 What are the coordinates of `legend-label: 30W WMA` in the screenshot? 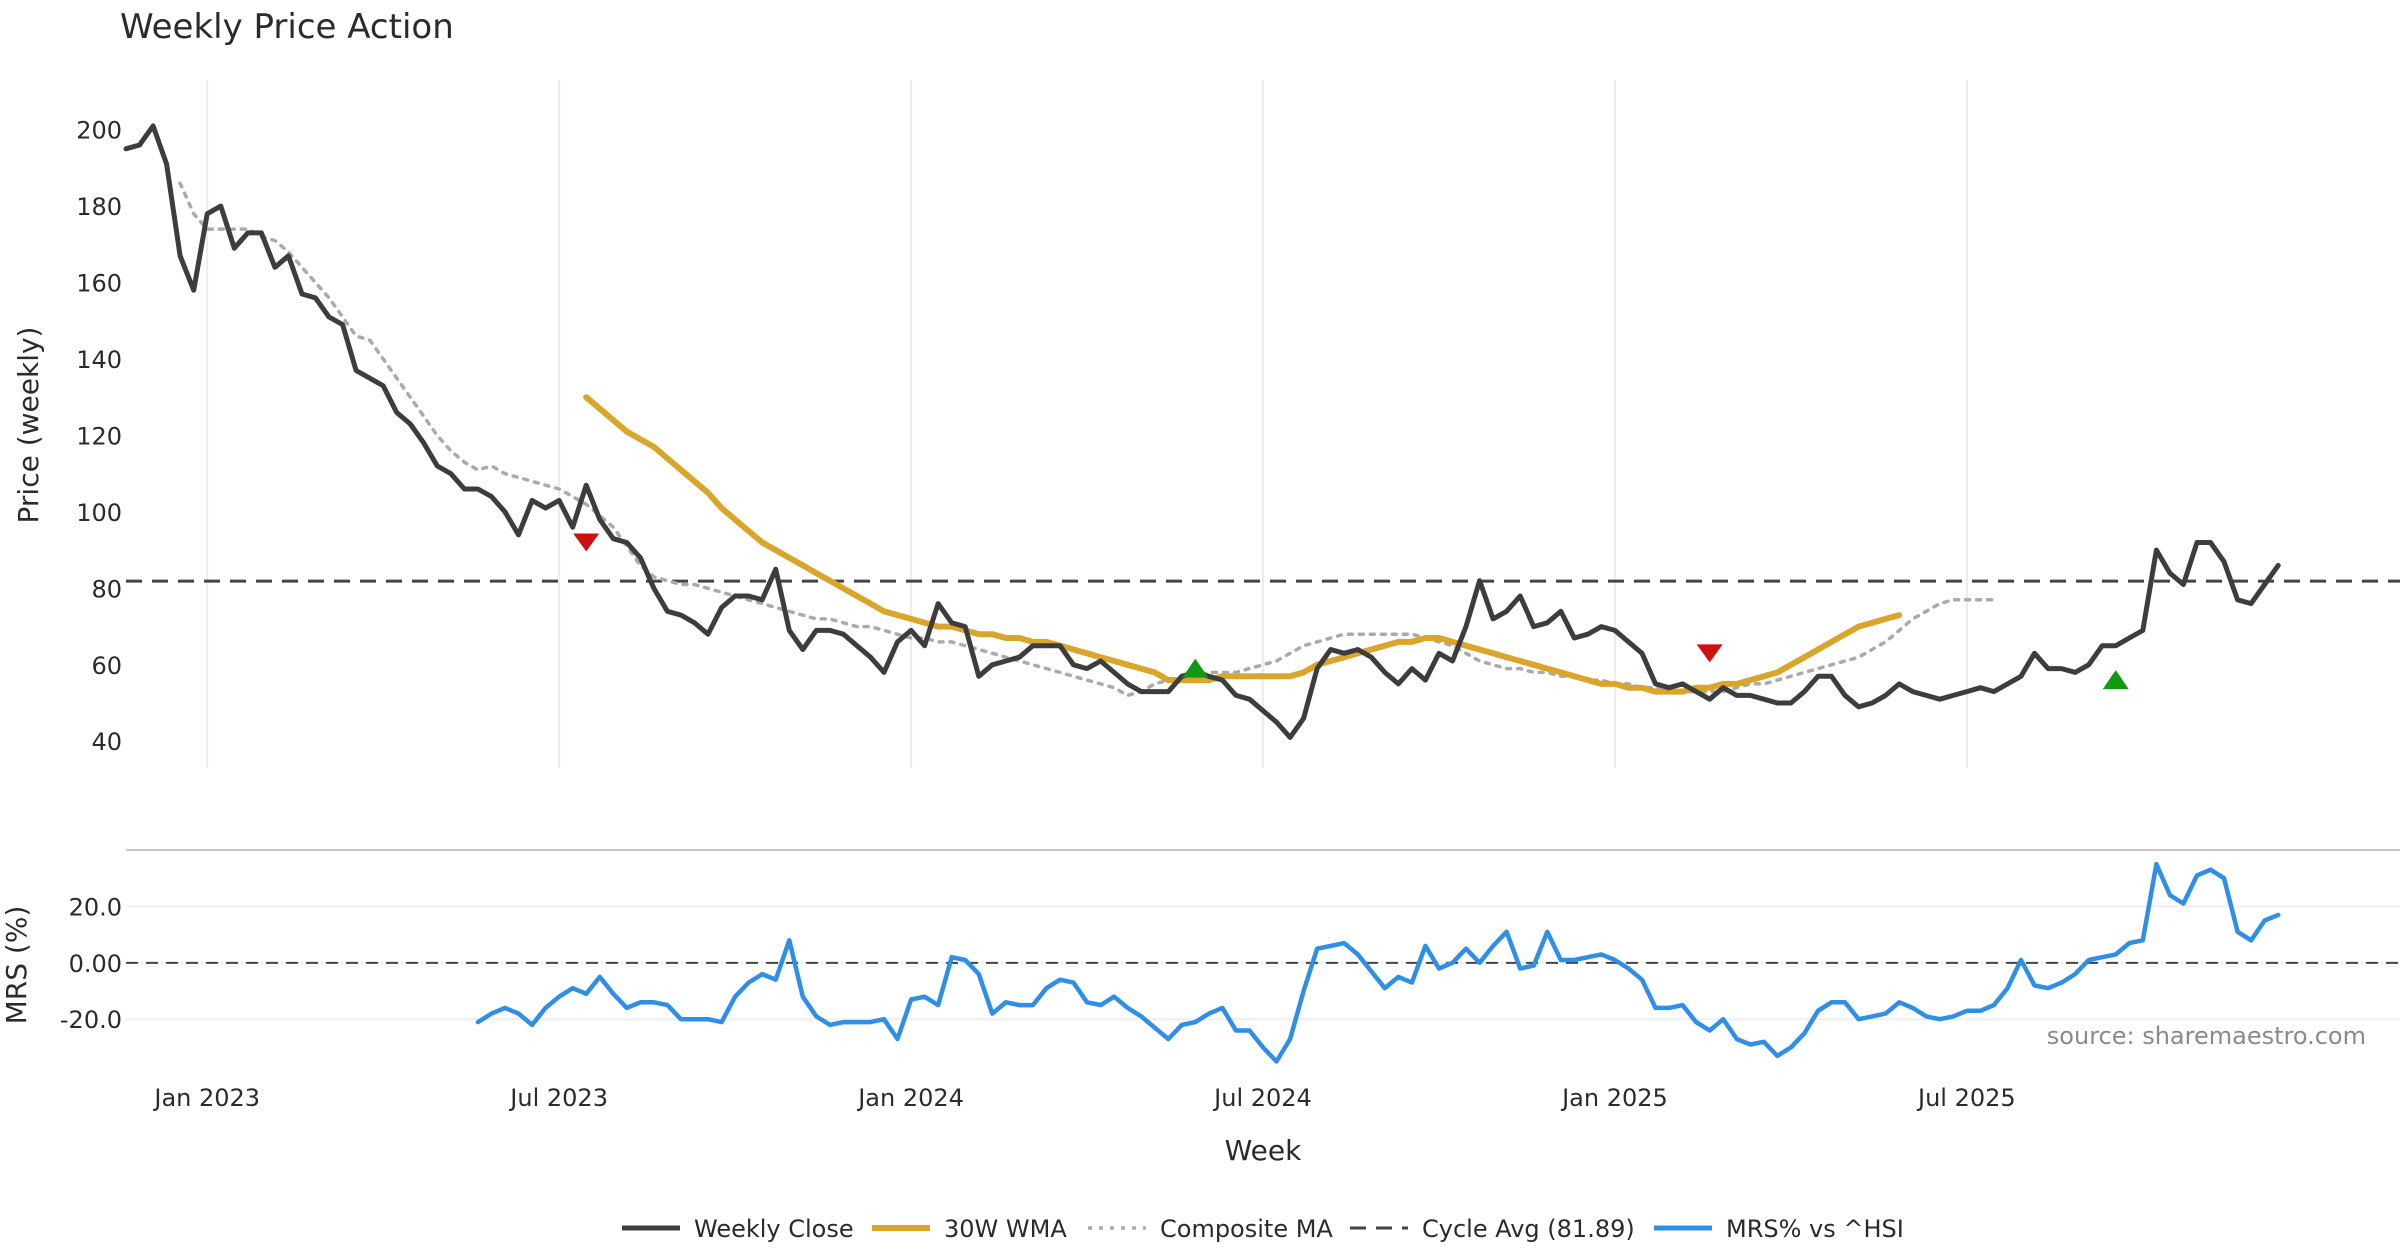 It's located at (1005, 1229).